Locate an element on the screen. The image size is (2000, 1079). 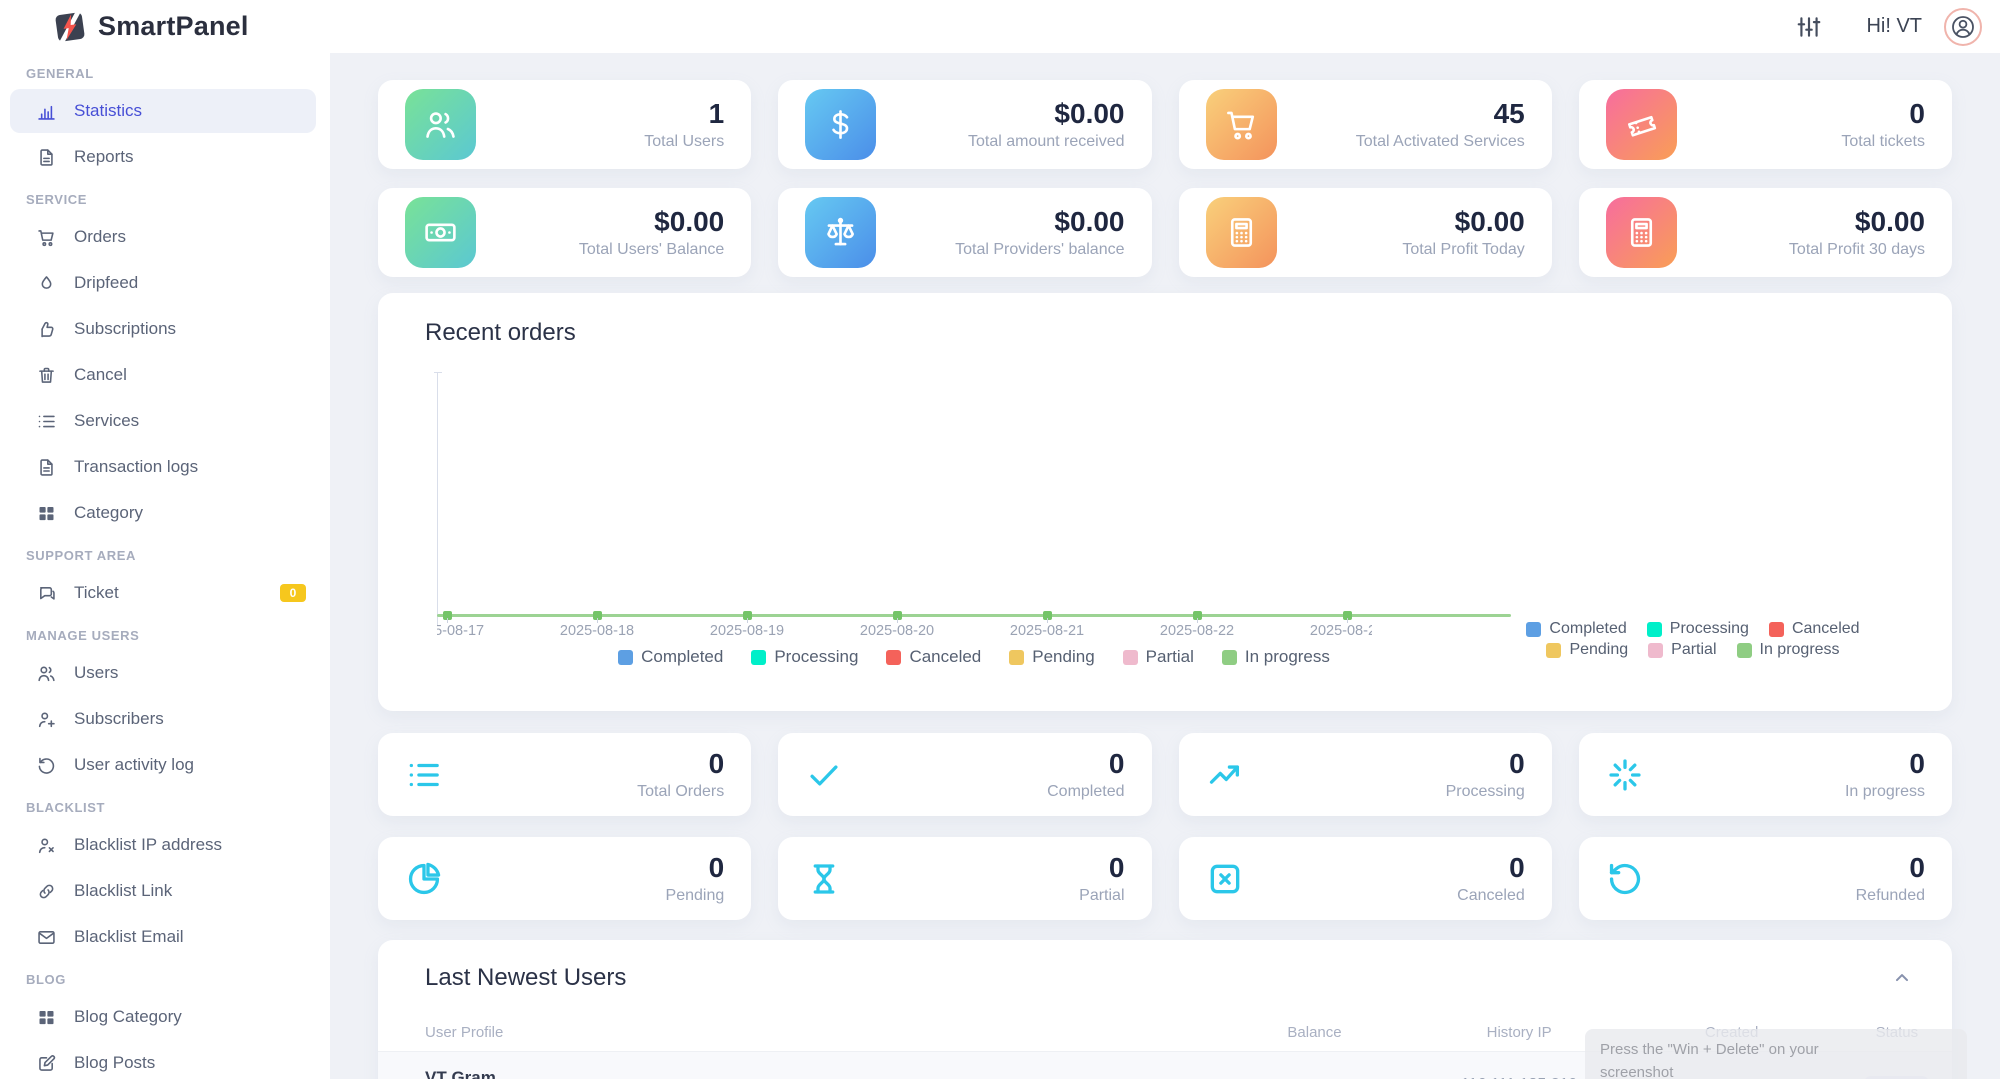
sidebar-item-label: Blacklist IP address is located at coordinates (148, 844).